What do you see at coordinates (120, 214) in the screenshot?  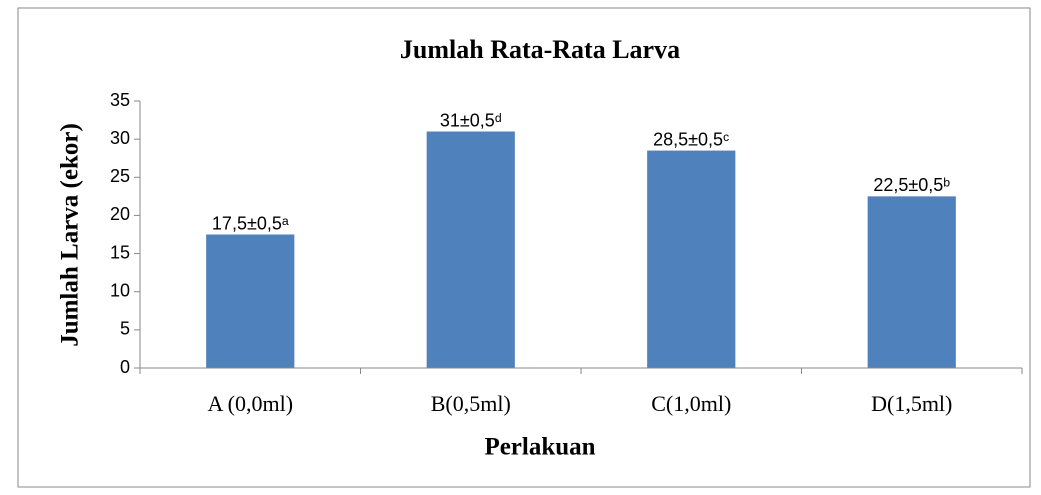 I see `y-tick-label: 20` at bounding box center [120, 214].